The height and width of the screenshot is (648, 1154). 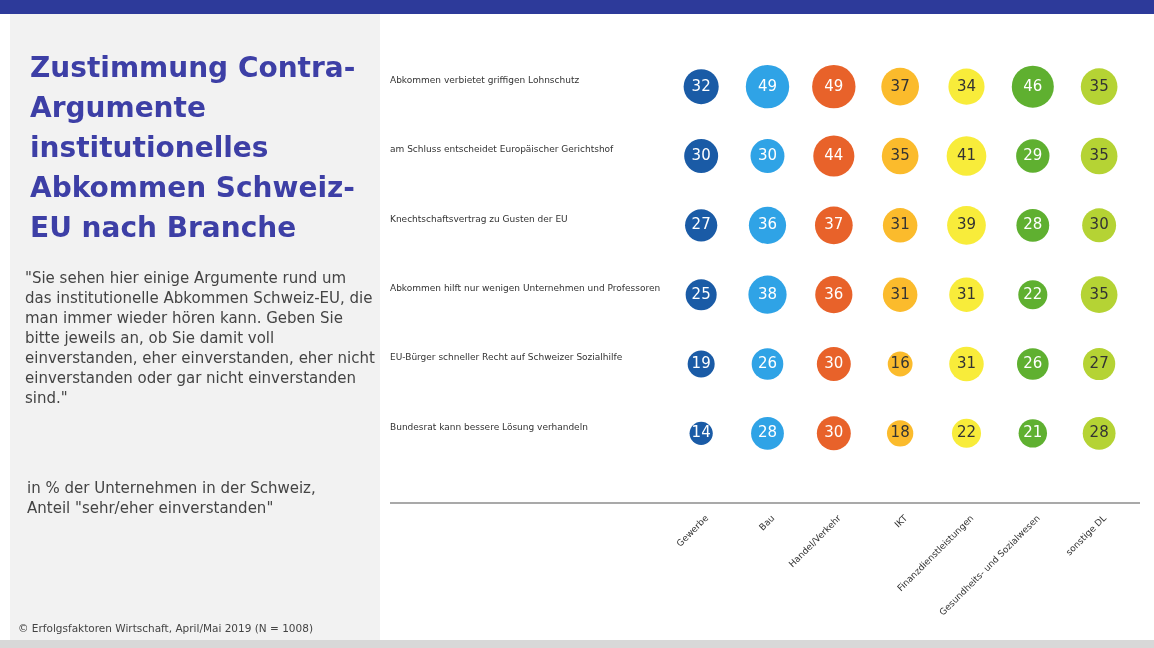 I want to click on data-label: 41, so click(x=966, y=154).